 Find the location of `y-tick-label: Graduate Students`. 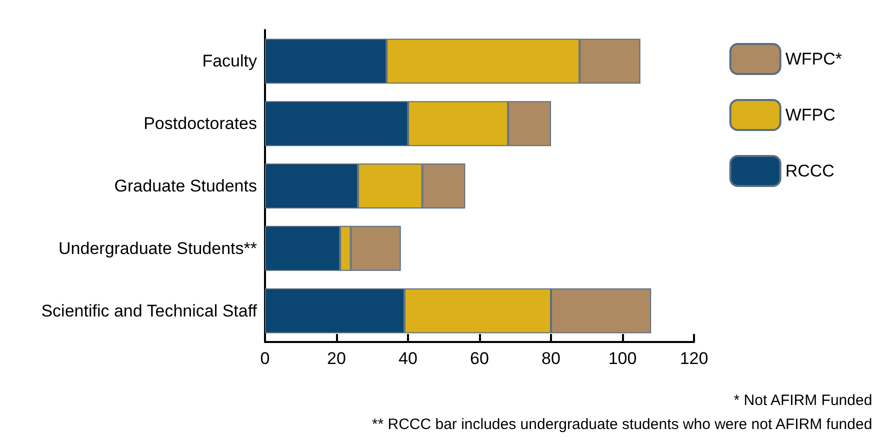

y-tick-label: Graduate Students is located at coordinates (185, 186).